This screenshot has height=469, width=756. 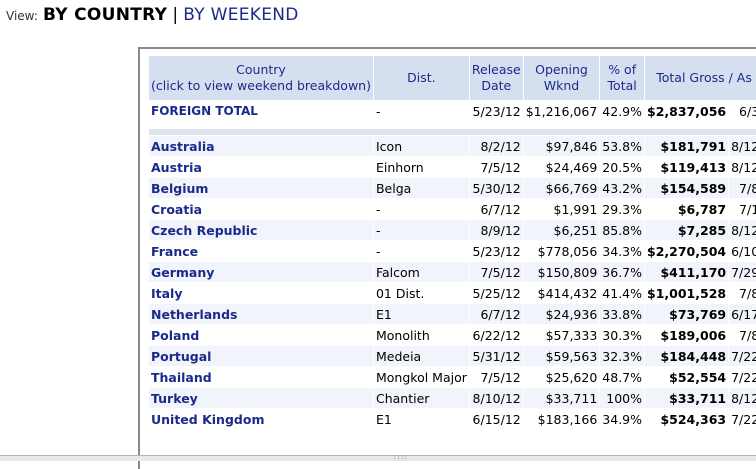 What do you see at coordinates (421, 356) in the screenshot?
I see `cell-dist: Medeia` at bounding box center [421, 356].